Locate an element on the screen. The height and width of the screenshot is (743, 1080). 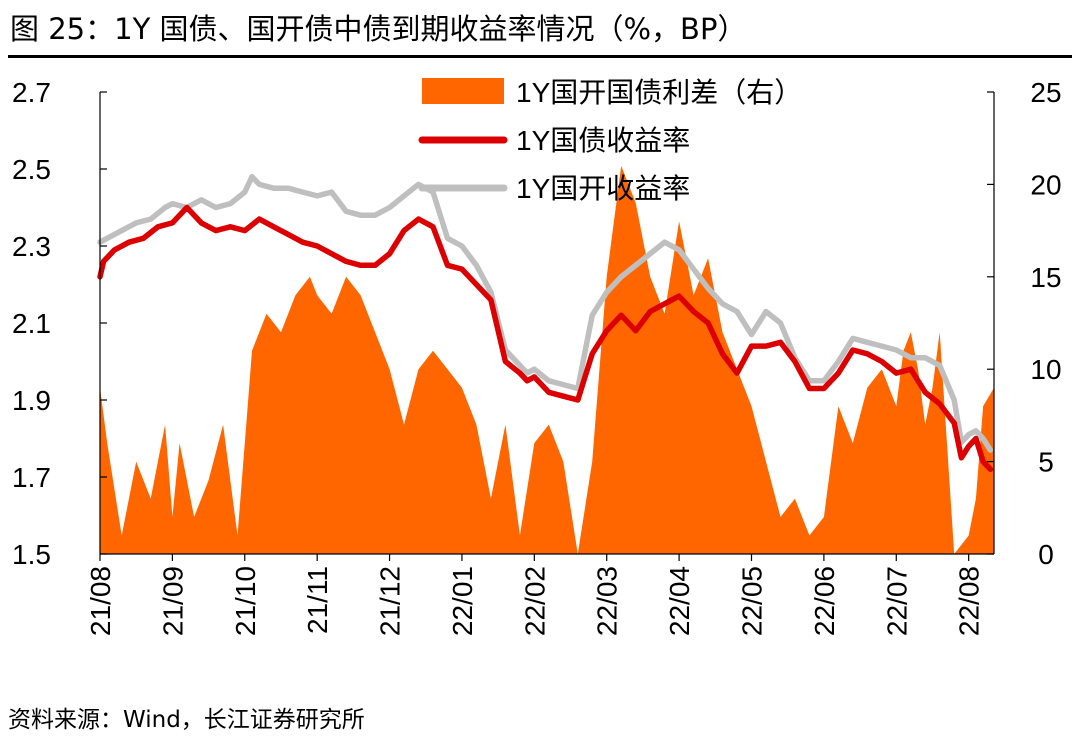
x-tick-label: 22/07 is located at coordinates (896, 601).